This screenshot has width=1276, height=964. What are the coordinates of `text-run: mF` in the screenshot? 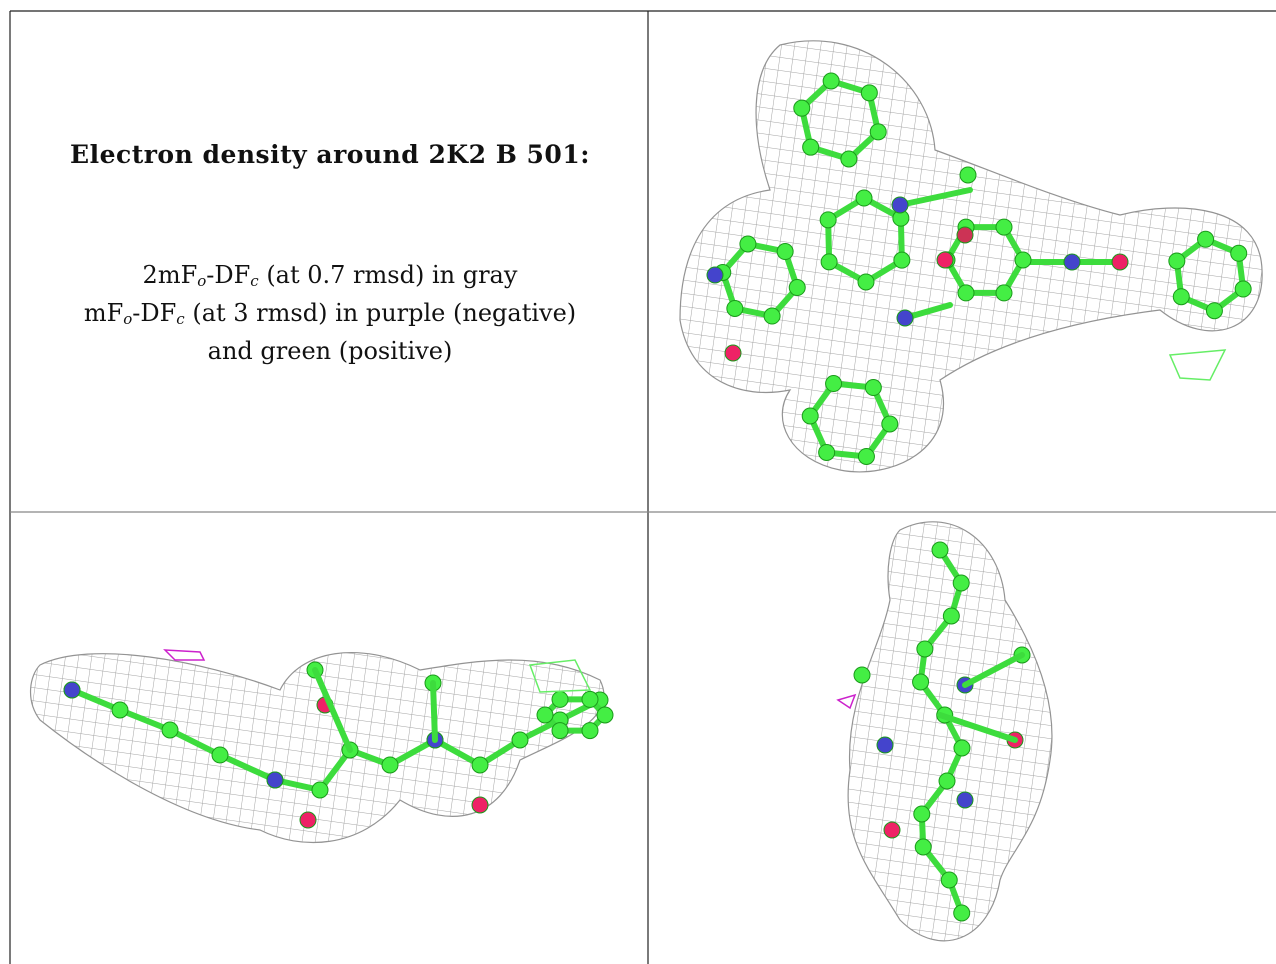 It's located at (103, 313).